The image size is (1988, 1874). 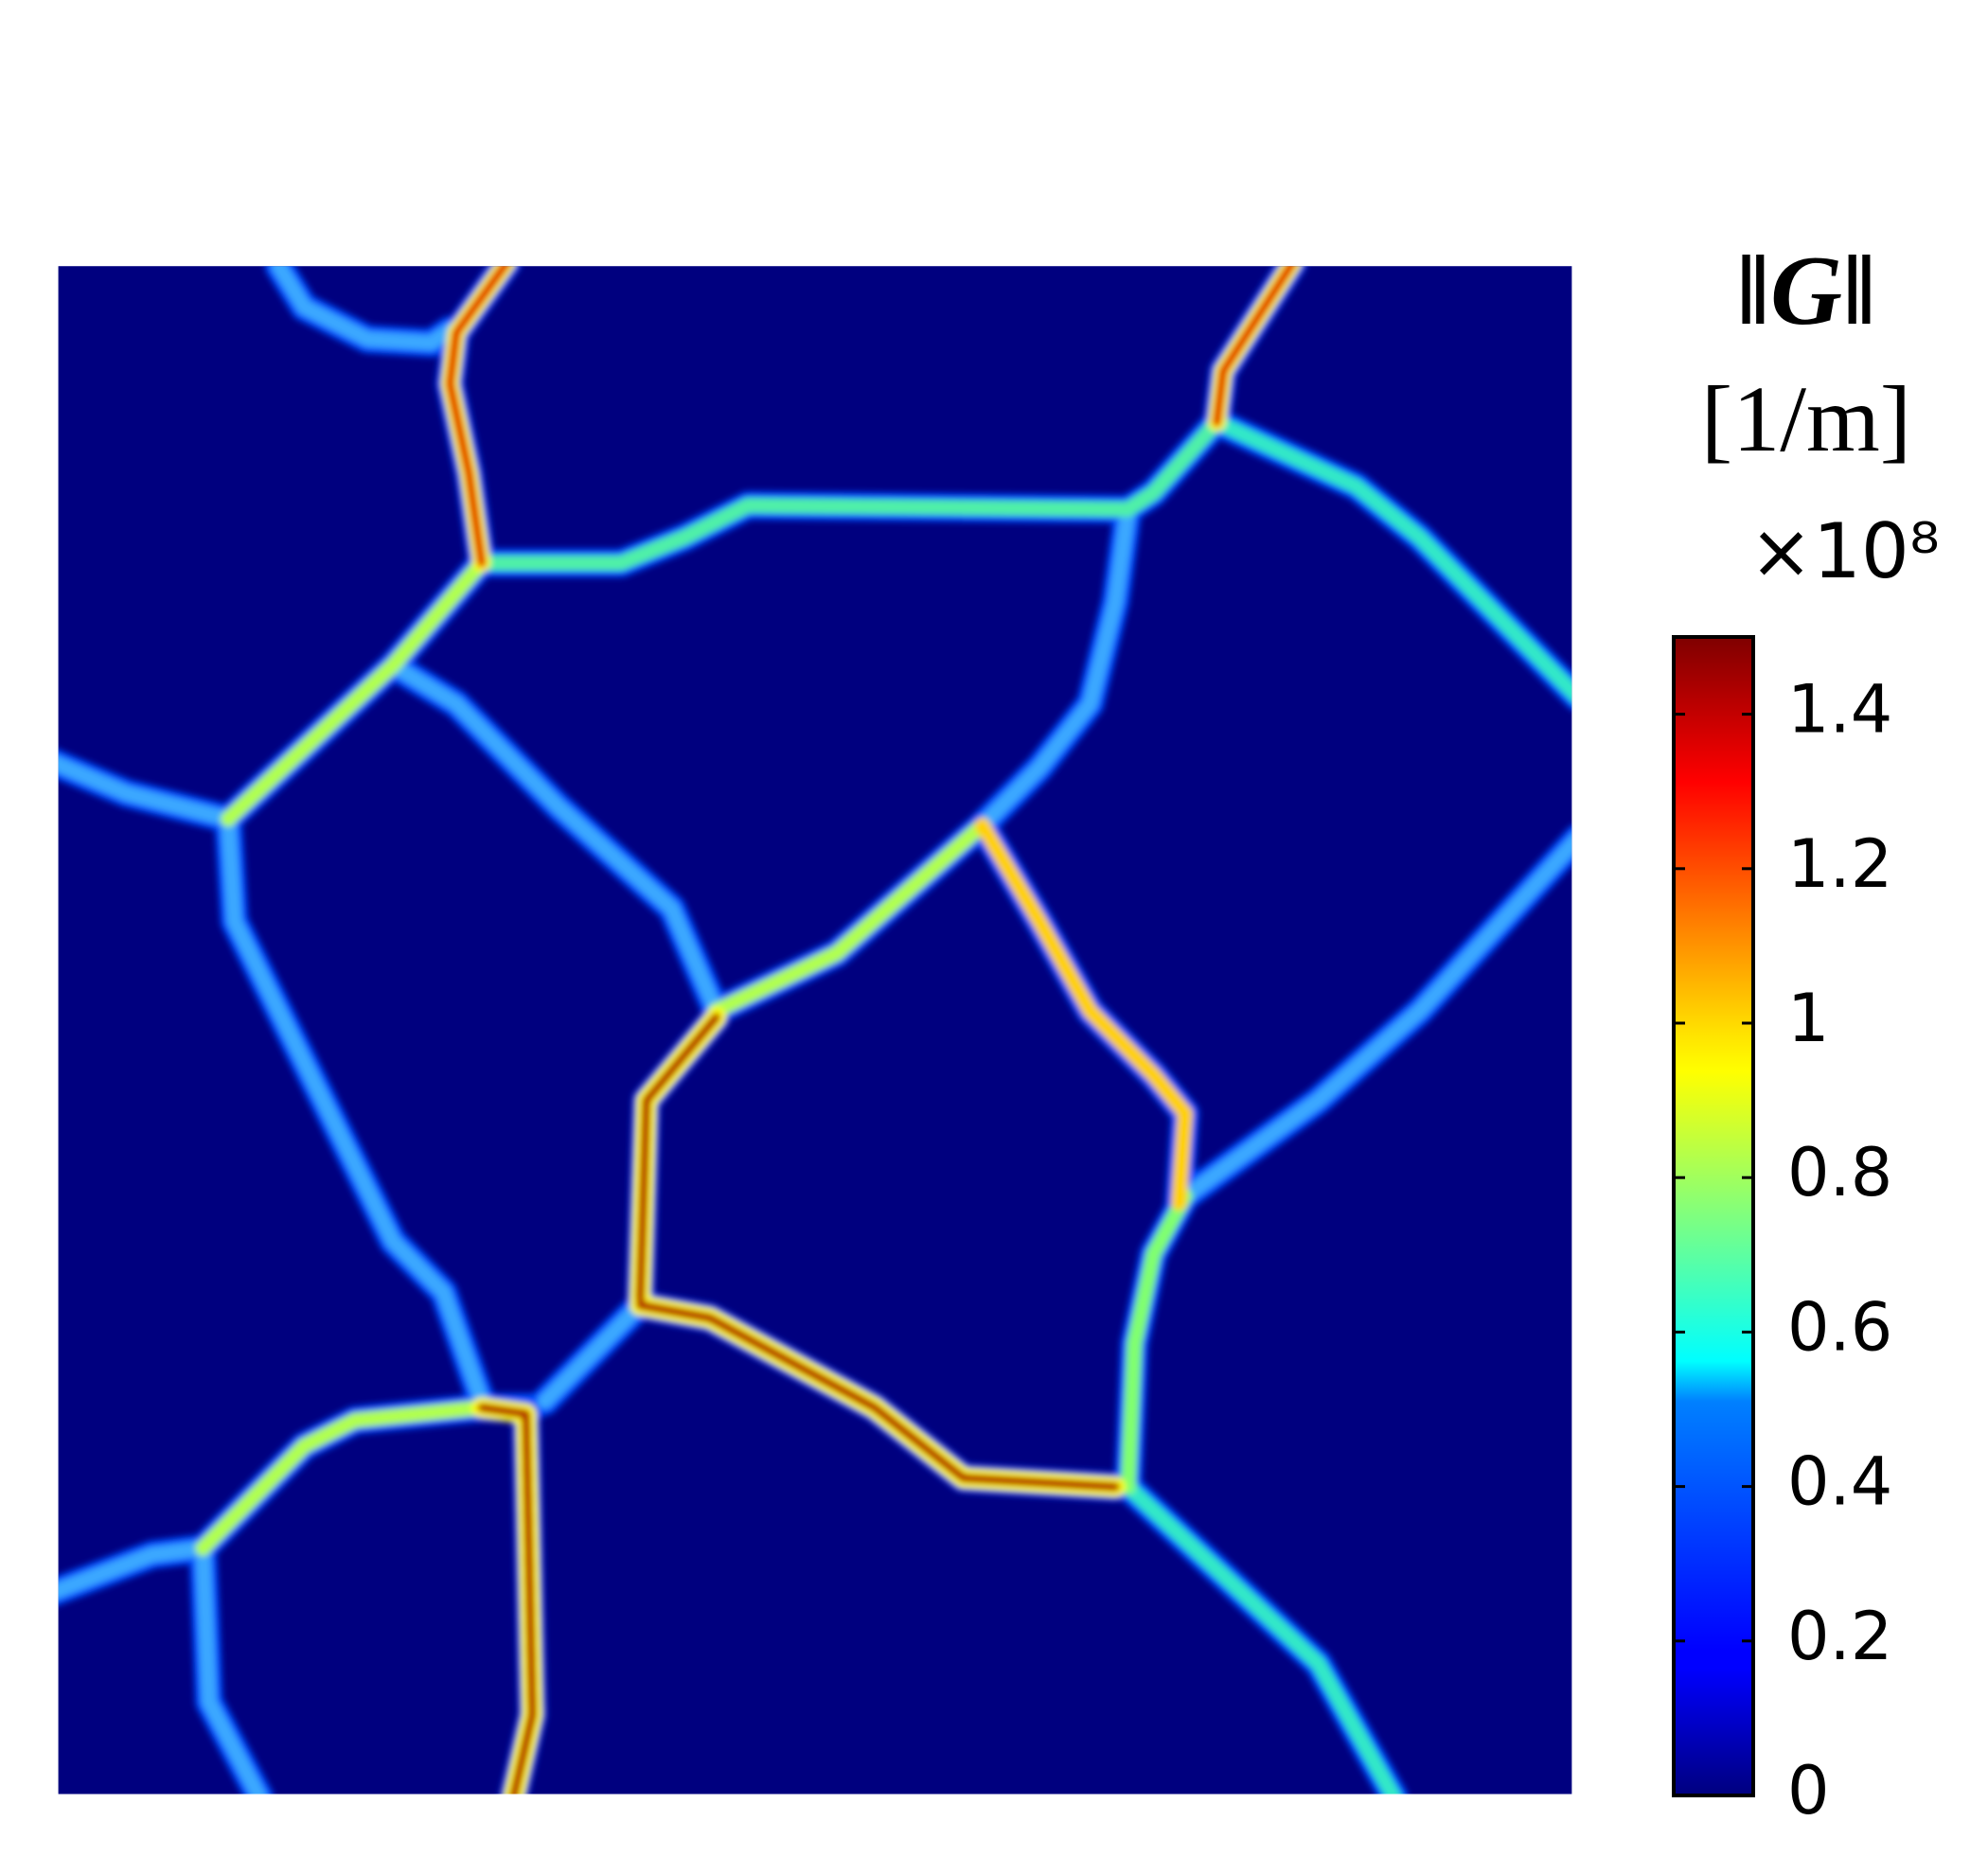 I want to click on colorbar-tick-label: 0.2, so click(x=1839, y=1636).